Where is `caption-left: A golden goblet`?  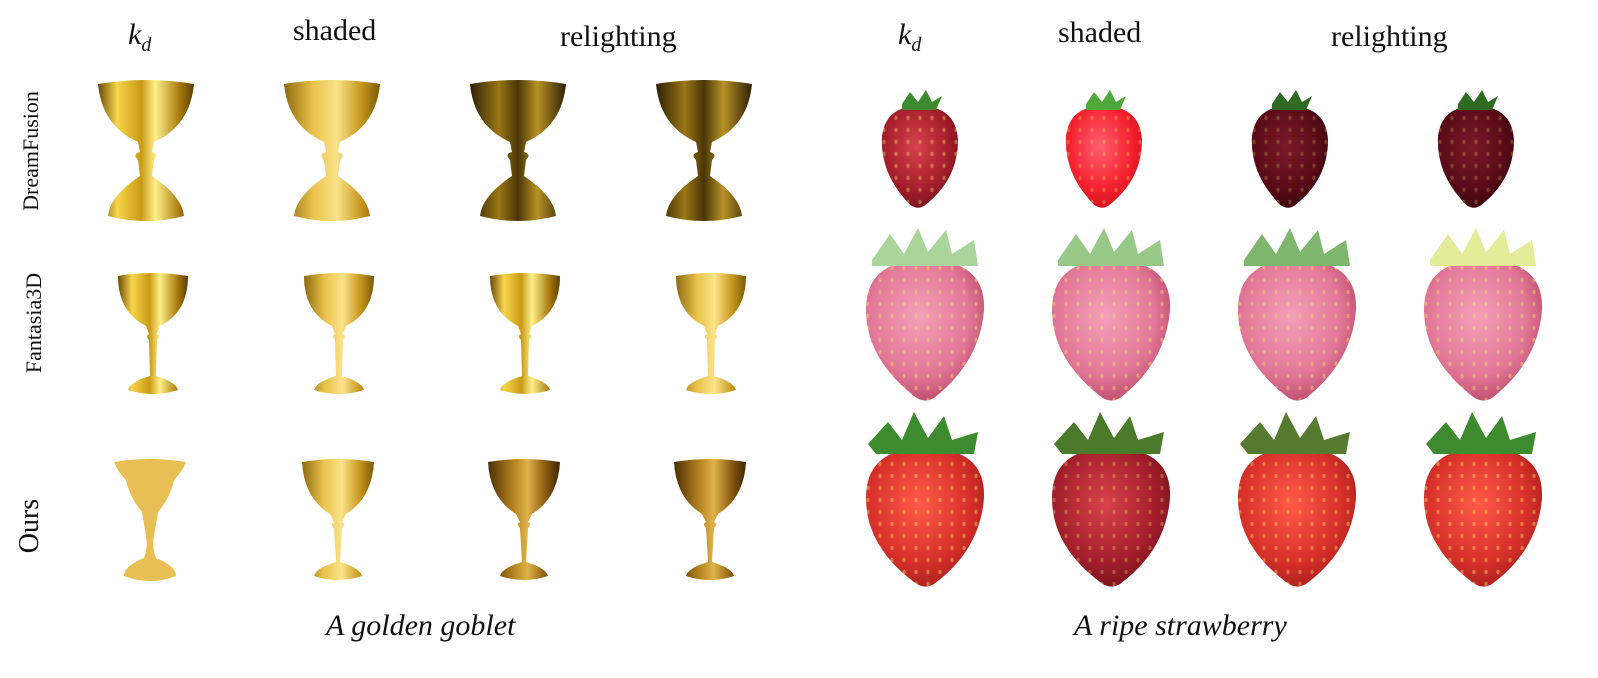 caption-left: A golden goblet is located at coordinates (420, 626).